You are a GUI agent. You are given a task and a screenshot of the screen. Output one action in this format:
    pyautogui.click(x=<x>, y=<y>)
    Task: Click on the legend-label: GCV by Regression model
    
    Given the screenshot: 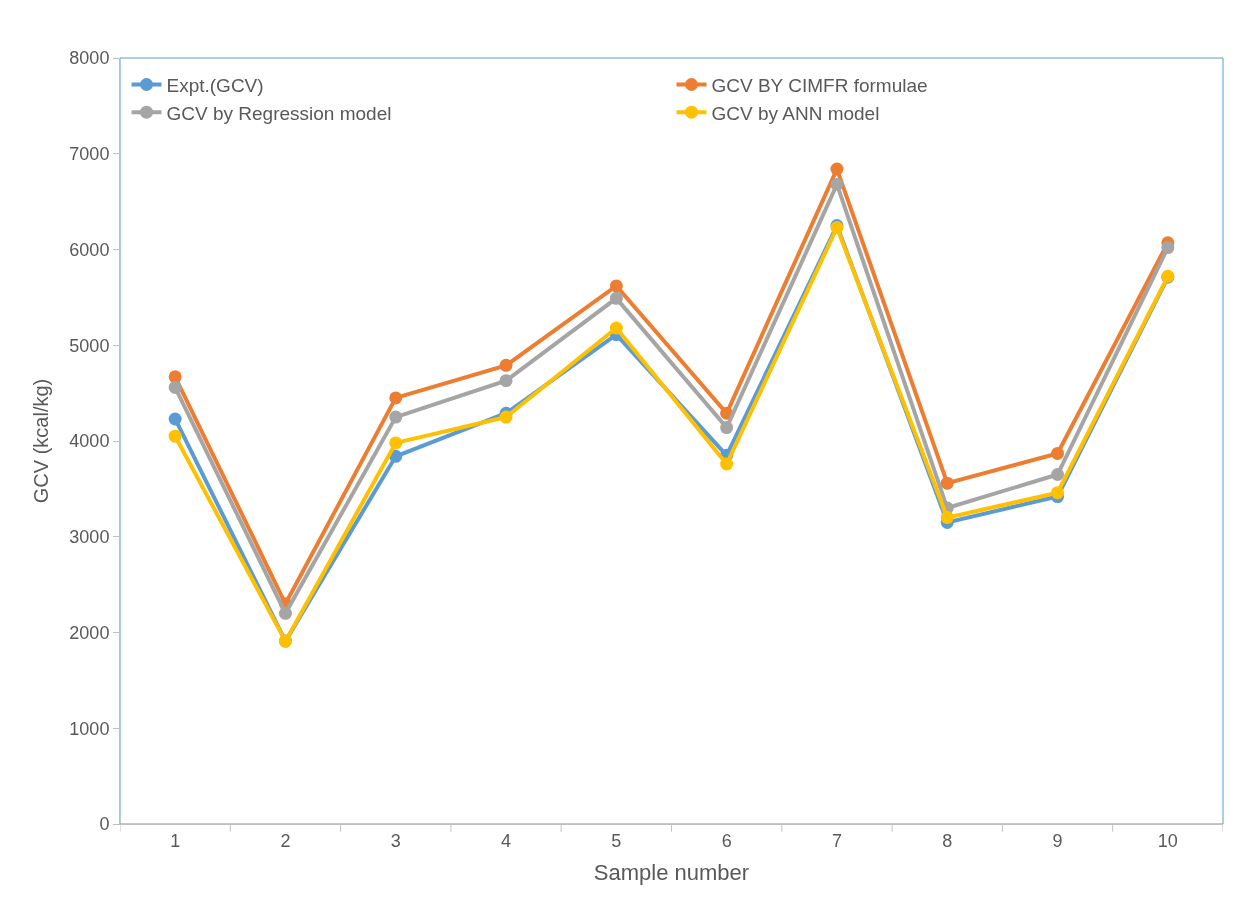 What is the action you would take?
    pyautogui.click(x=279, y=113)
    